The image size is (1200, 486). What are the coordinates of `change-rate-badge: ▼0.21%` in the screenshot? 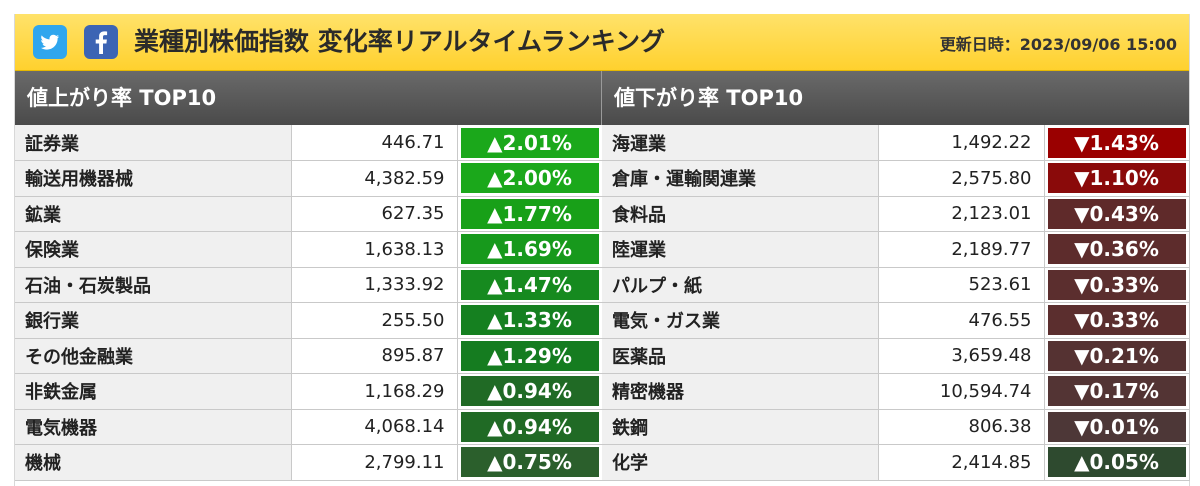 It's located at (1116, 355).